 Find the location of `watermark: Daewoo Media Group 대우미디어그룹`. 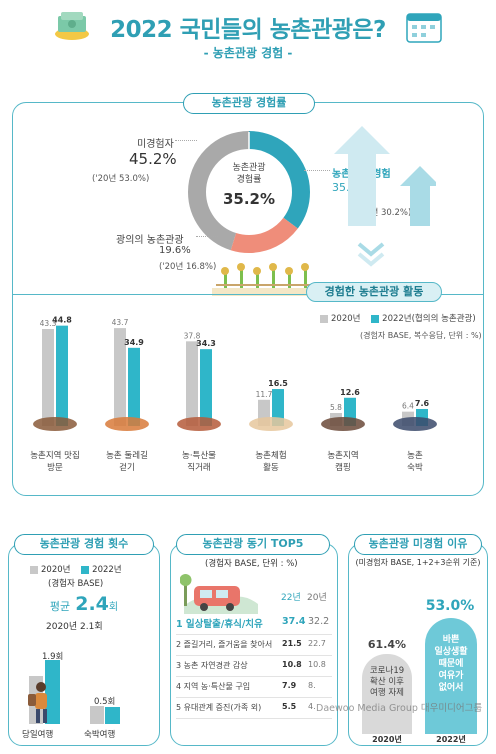

watermark: Daewoo Media Group 대우미디어그룹 is located at coordinates (399, 708).